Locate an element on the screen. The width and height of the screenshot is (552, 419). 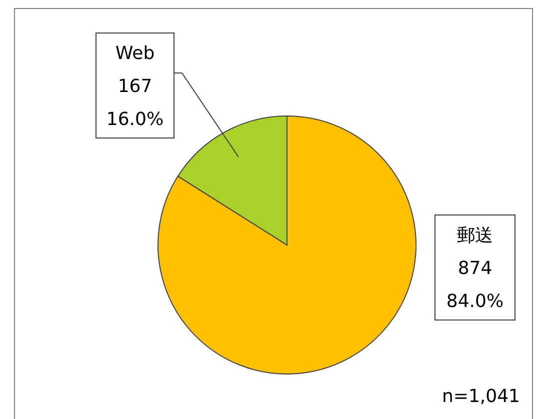
data-label: 874 84.0% is located at coordinates (475, 285).